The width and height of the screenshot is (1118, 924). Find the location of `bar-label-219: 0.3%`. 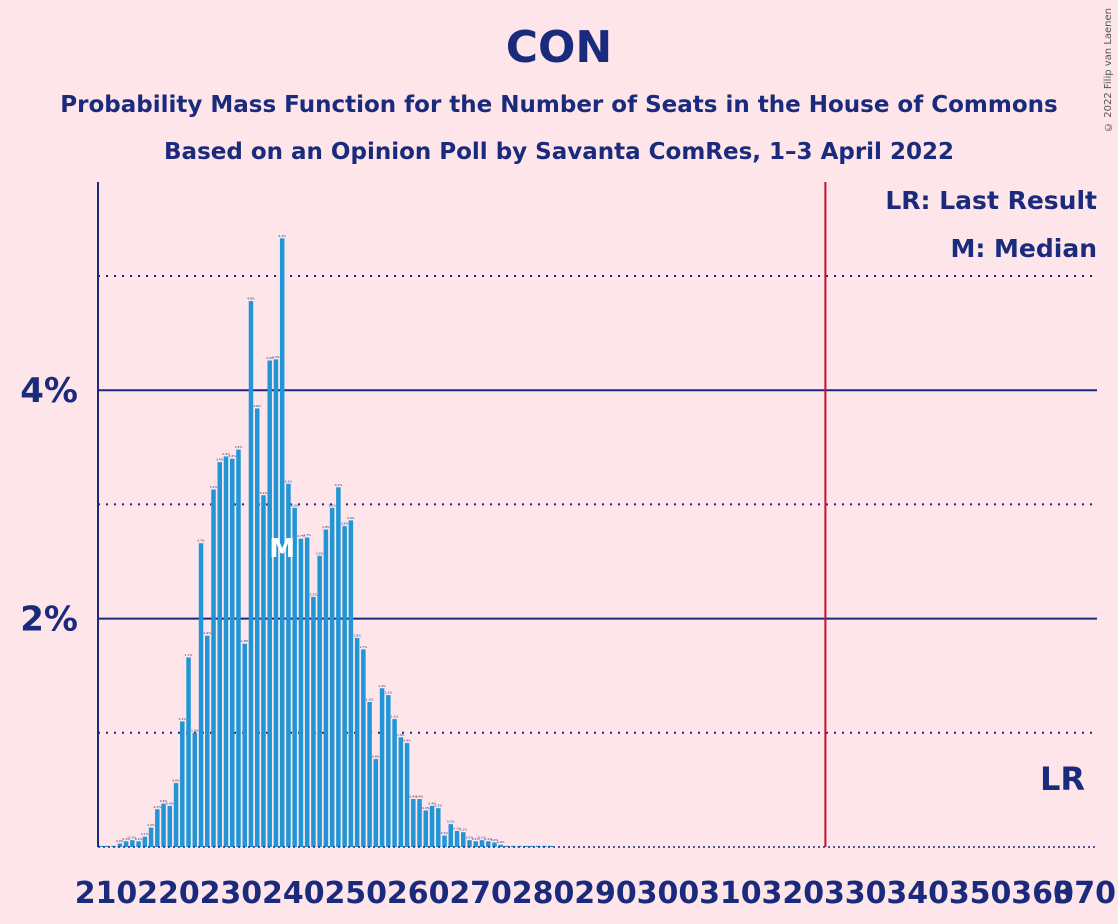

bar-label-219: 0.3% is located at coordinates (158, 807).